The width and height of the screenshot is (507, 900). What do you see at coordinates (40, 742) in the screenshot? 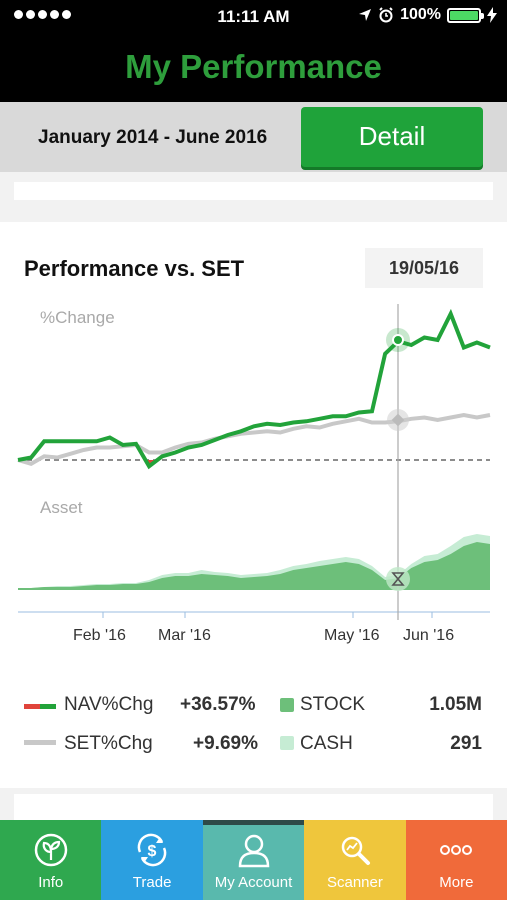
I see `set-legend-swatch` at bounding box center [40, 742].